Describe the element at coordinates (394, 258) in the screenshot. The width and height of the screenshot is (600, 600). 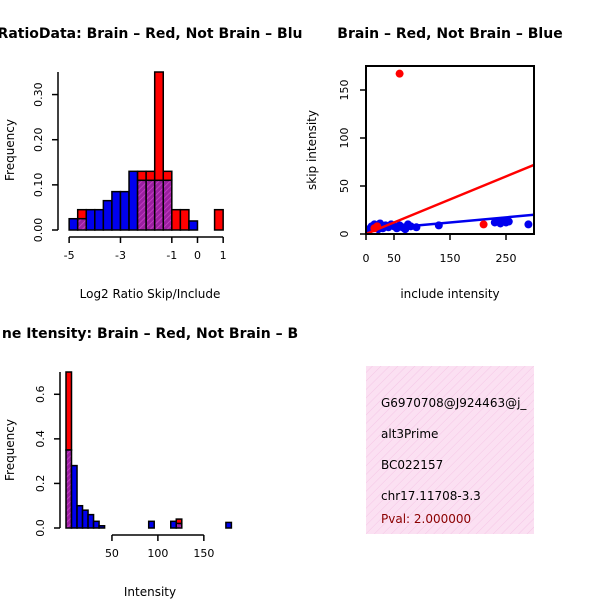
I see `scatter-x-tick-label: 50` at that location.